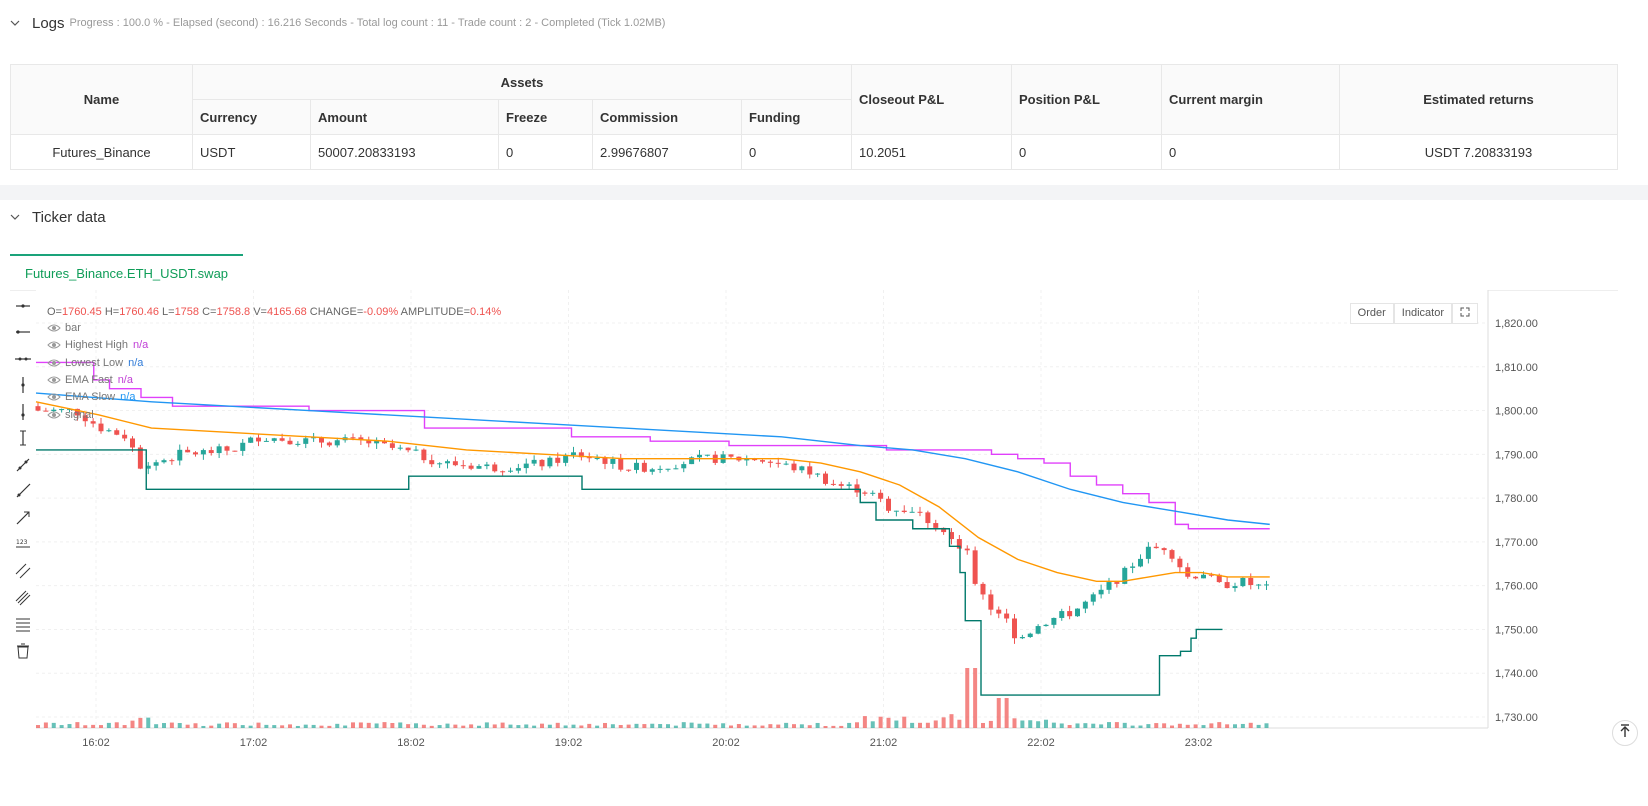  Describe the element at coordinates (127, 272) in the screenshot. I see `tab-eth-usdt-swap: Futures_Binance.ETH_USDT.swap` at that location.